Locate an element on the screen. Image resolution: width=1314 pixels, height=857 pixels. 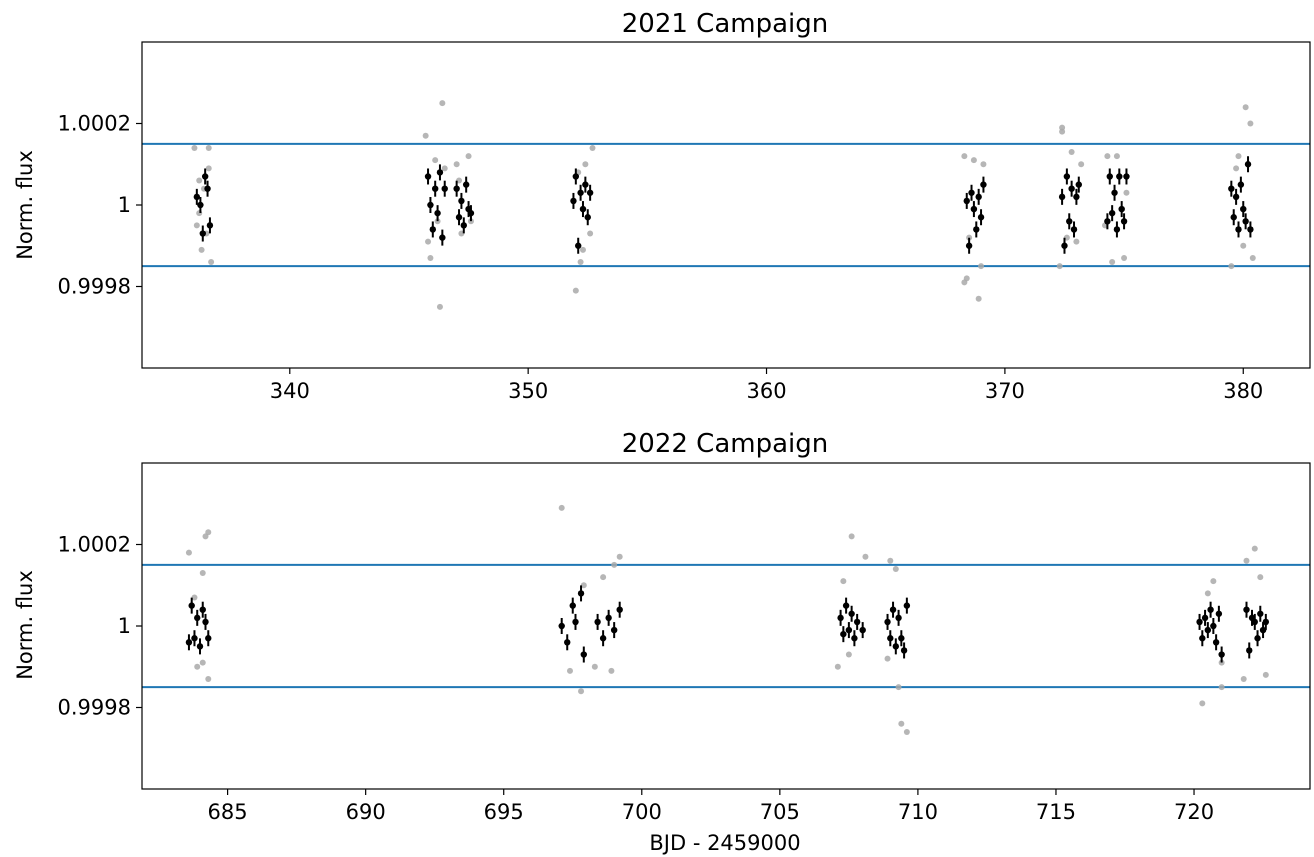
panel-title: 2021 Campaign is located at coordinates (725, 24).